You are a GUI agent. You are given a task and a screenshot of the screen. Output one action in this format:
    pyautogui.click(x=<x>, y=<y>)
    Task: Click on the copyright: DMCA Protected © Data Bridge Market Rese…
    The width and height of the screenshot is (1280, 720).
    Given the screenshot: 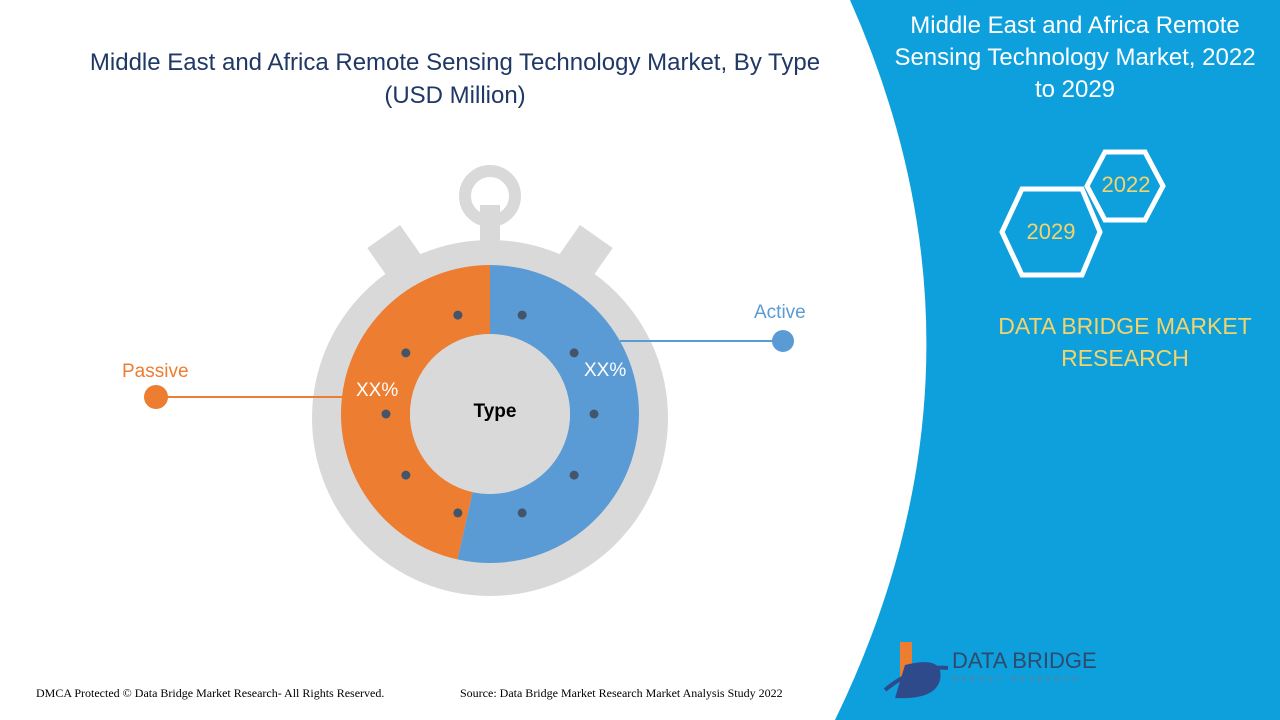 What is the action you would take?
    pyautogui.click(x=210, y=693)
    